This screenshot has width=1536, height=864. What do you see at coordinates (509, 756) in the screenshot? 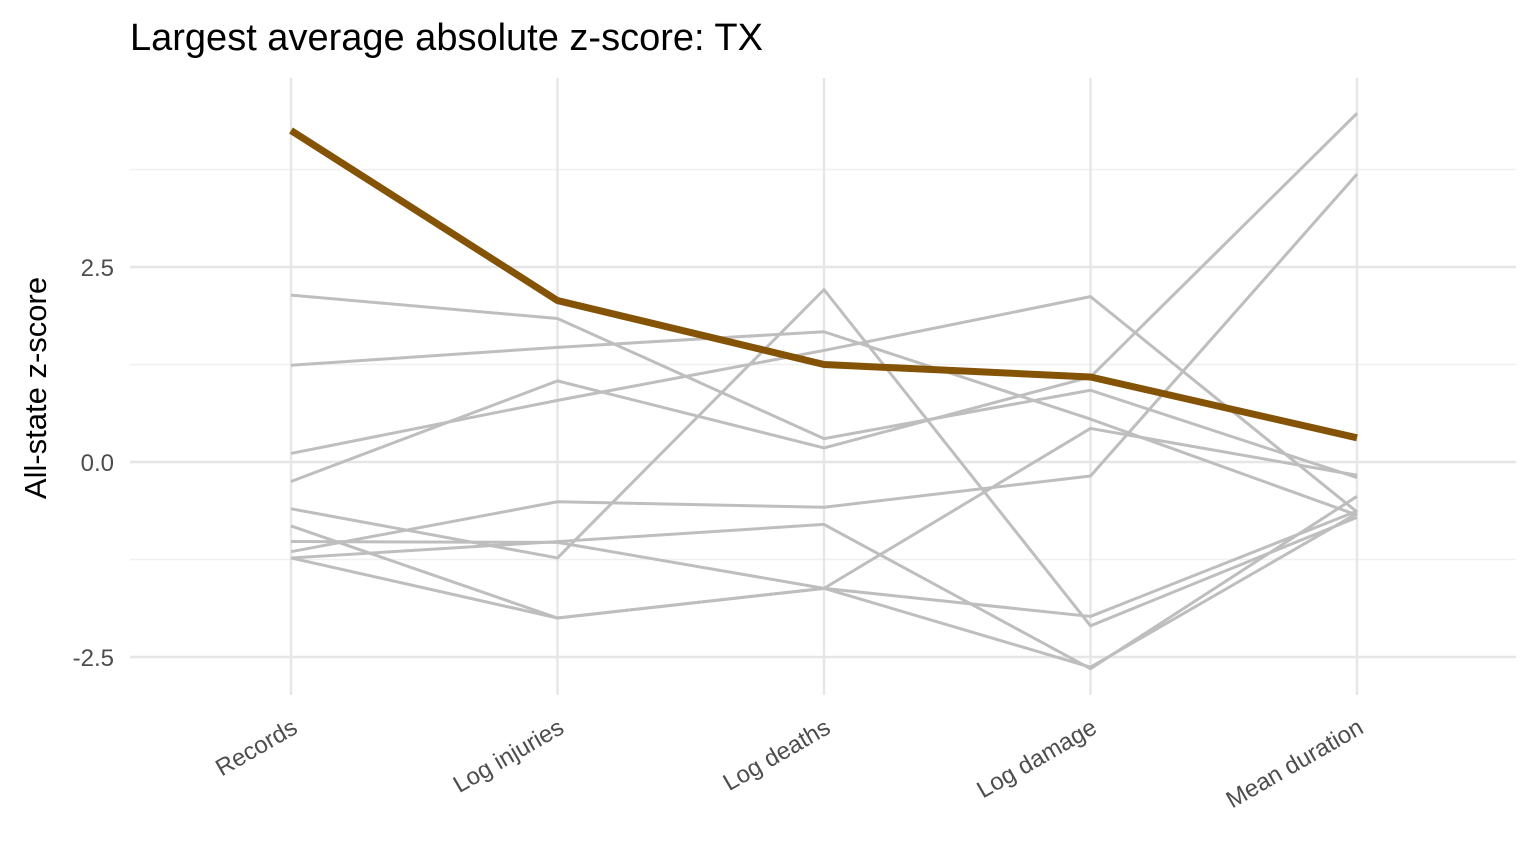
I see `x-tick-label: Log injuries` at bounding box center [509, 756].